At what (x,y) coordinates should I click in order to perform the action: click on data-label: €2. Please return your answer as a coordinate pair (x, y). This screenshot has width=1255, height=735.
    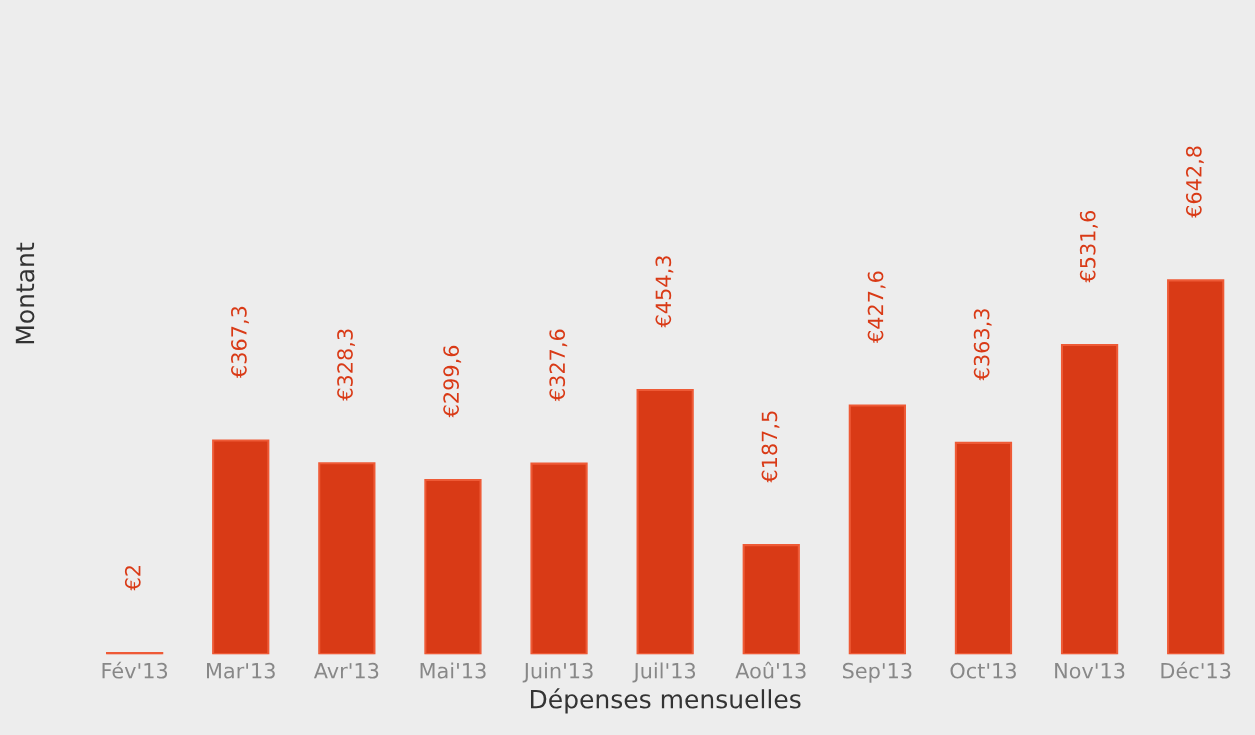
    Looking at the image, I should click on (132, 578).